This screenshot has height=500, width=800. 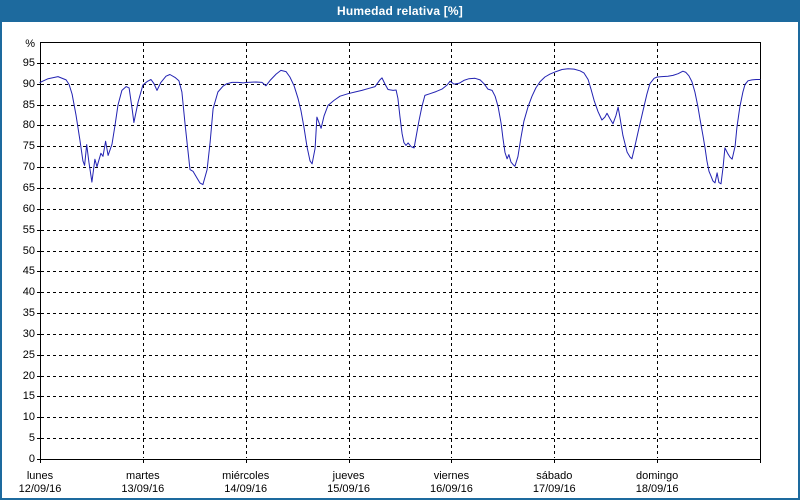 What do you see at coordinates (40, 476) in the screenshot?
I see `day-name: lunes` at bounding box center [40, 476].